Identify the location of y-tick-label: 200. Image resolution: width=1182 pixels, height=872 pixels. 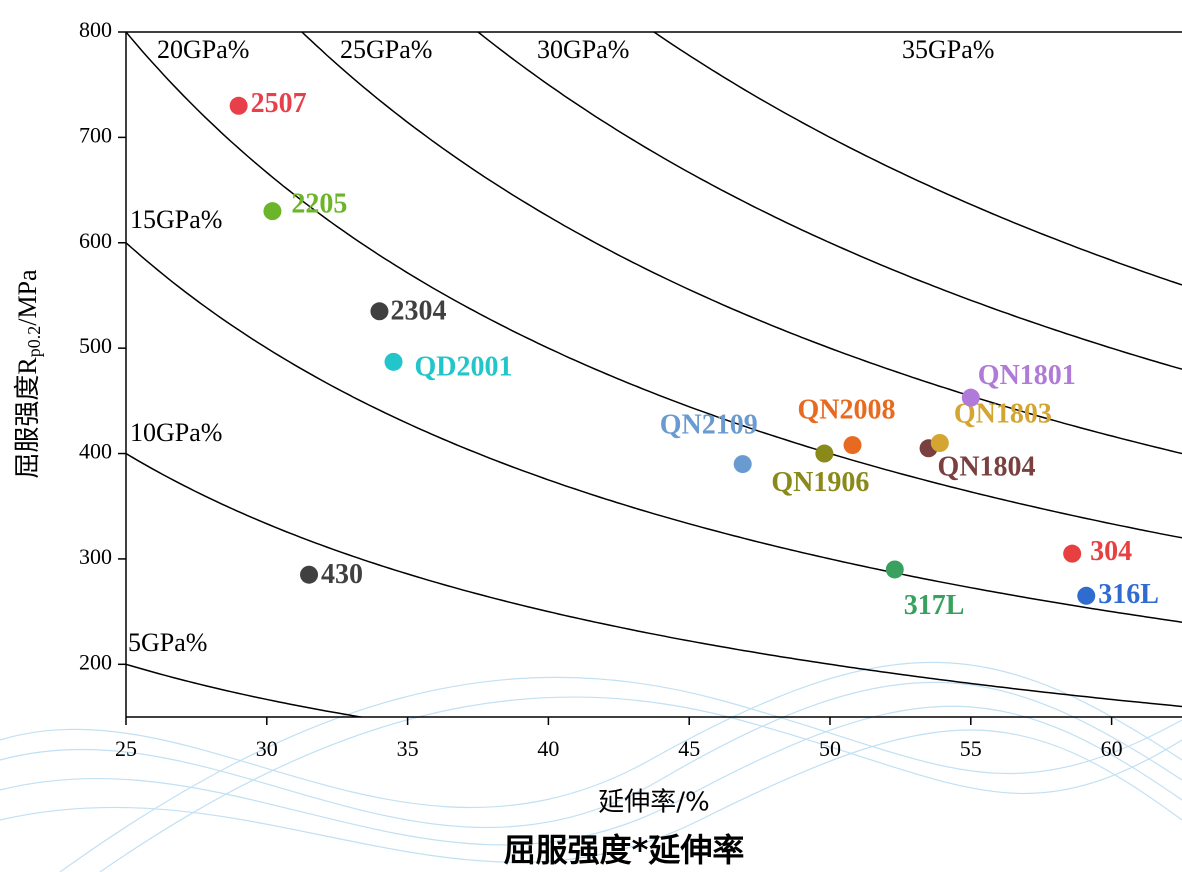
(95, 661).